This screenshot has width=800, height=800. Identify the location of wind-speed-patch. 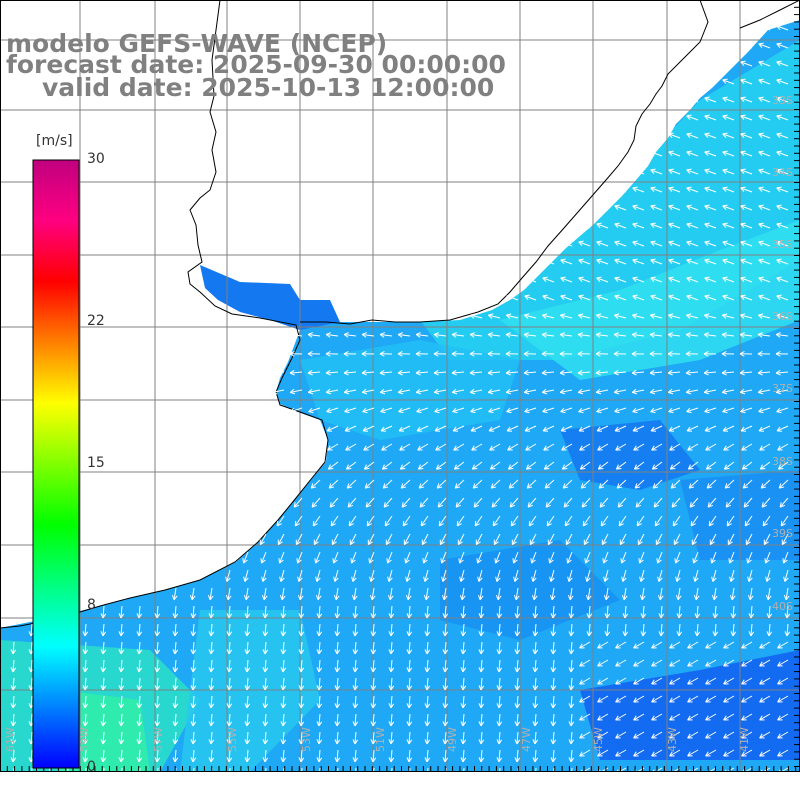
(105, 731).